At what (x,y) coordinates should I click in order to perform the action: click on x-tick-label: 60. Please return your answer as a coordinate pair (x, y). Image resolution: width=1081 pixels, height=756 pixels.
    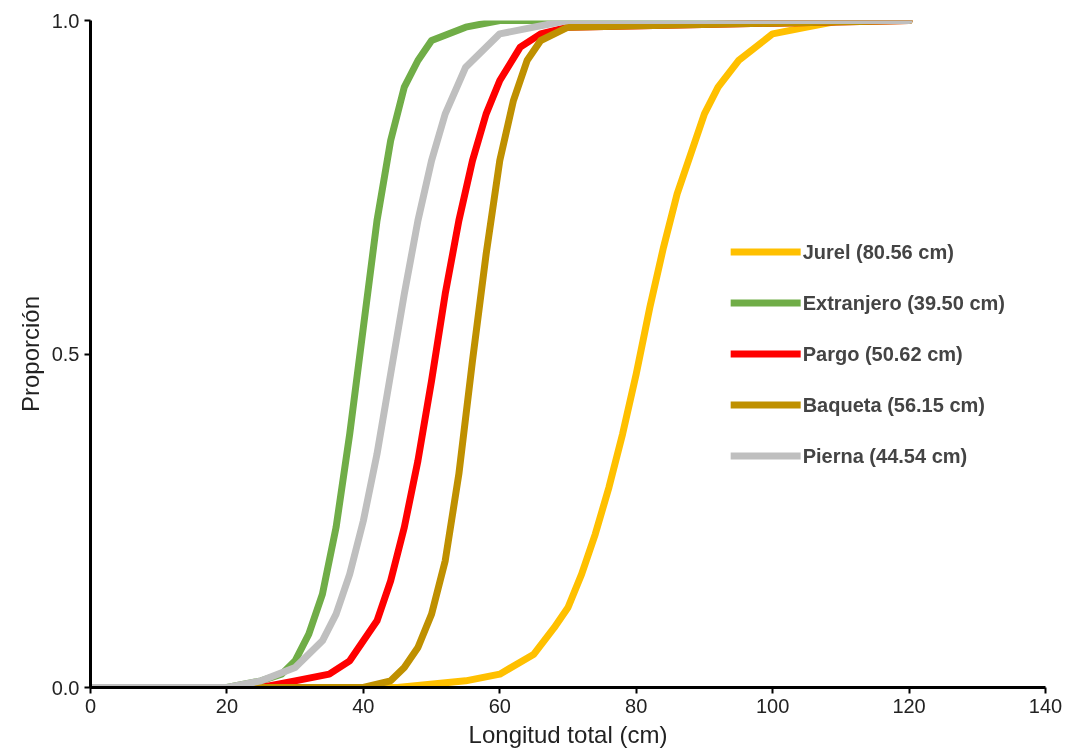
    Looking at the image, I should click on (499, 705).